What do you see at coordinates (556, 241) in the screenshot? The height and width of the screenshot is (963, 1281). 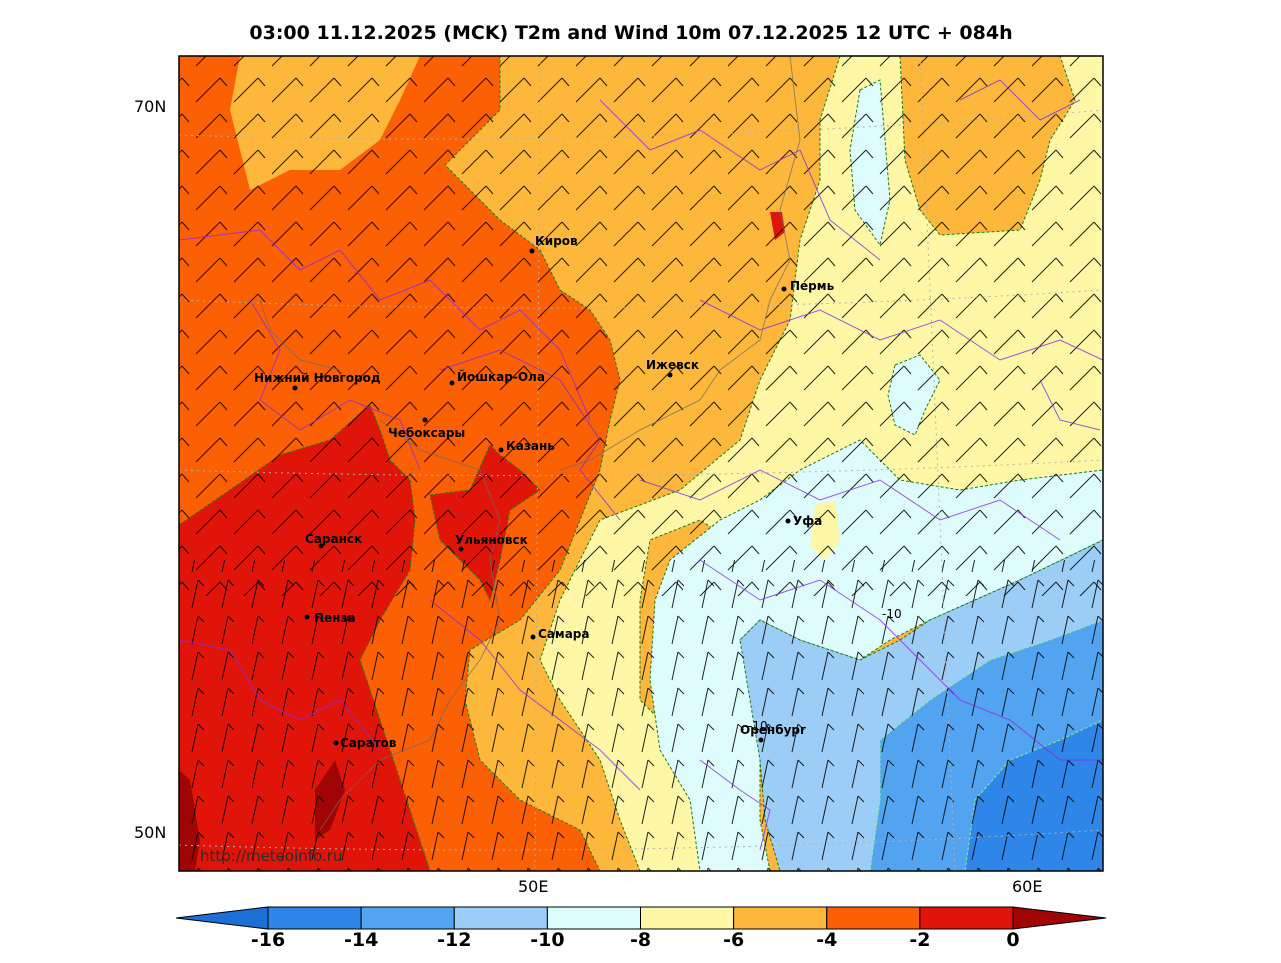 I see `svg-text: Киров` at bounding box center [556, 241].